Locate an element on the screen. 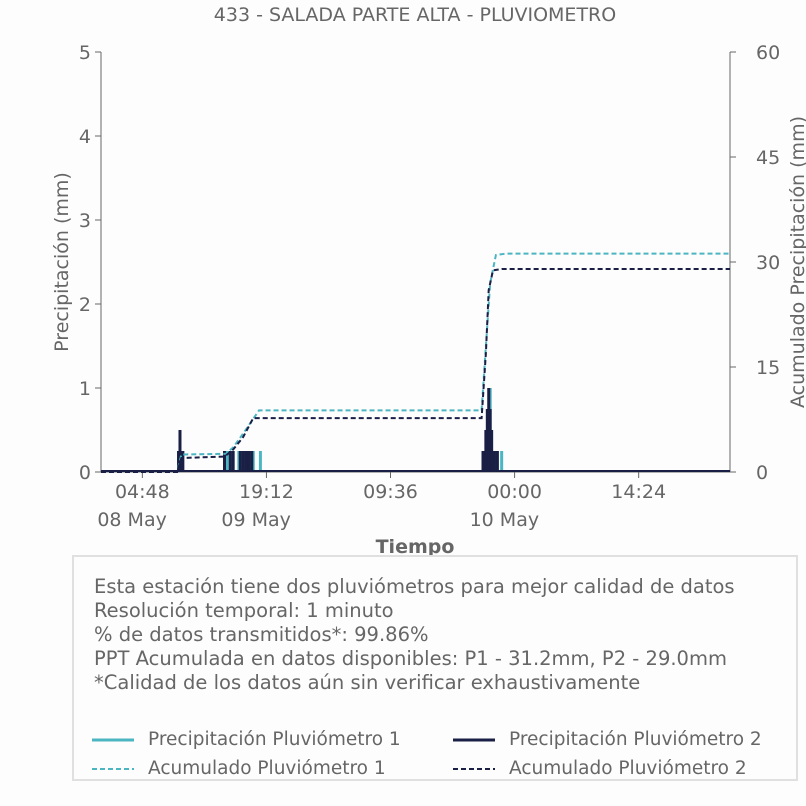 The height and width of the screenshot is (806, 806). y2-tick-label: 60 is located at coordinates (768, 53).